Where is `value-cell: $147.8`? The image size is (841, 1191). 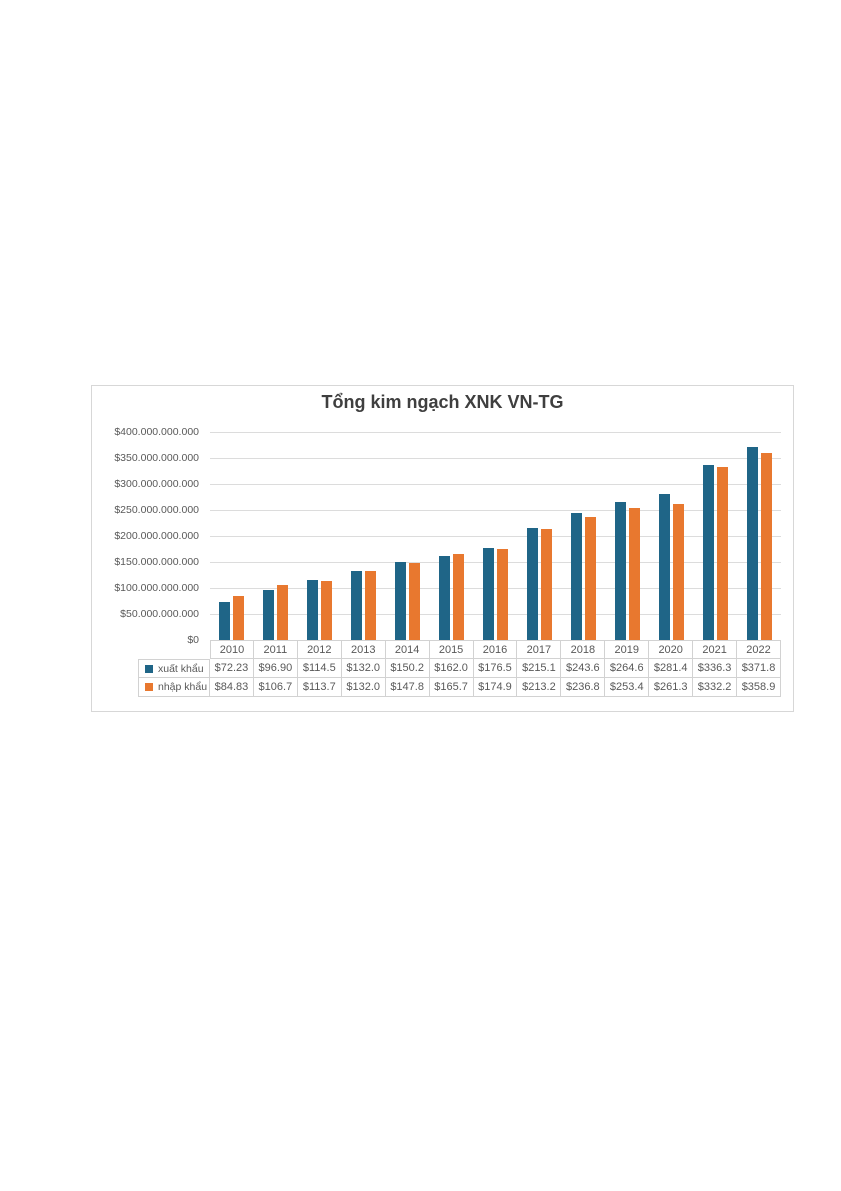
value-cell: $147.8 is located at coordinates (407, 687).